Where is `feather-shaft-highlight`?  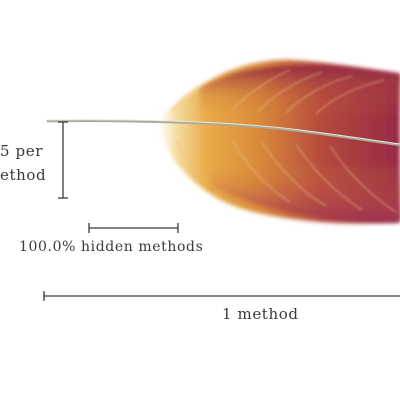 feather-shaft-highlight is located at coordinates (223, 132).